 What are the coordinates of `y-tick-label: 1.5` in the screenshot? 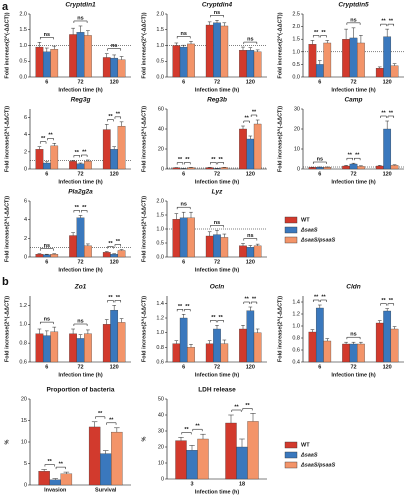 It's located at (160, 30).